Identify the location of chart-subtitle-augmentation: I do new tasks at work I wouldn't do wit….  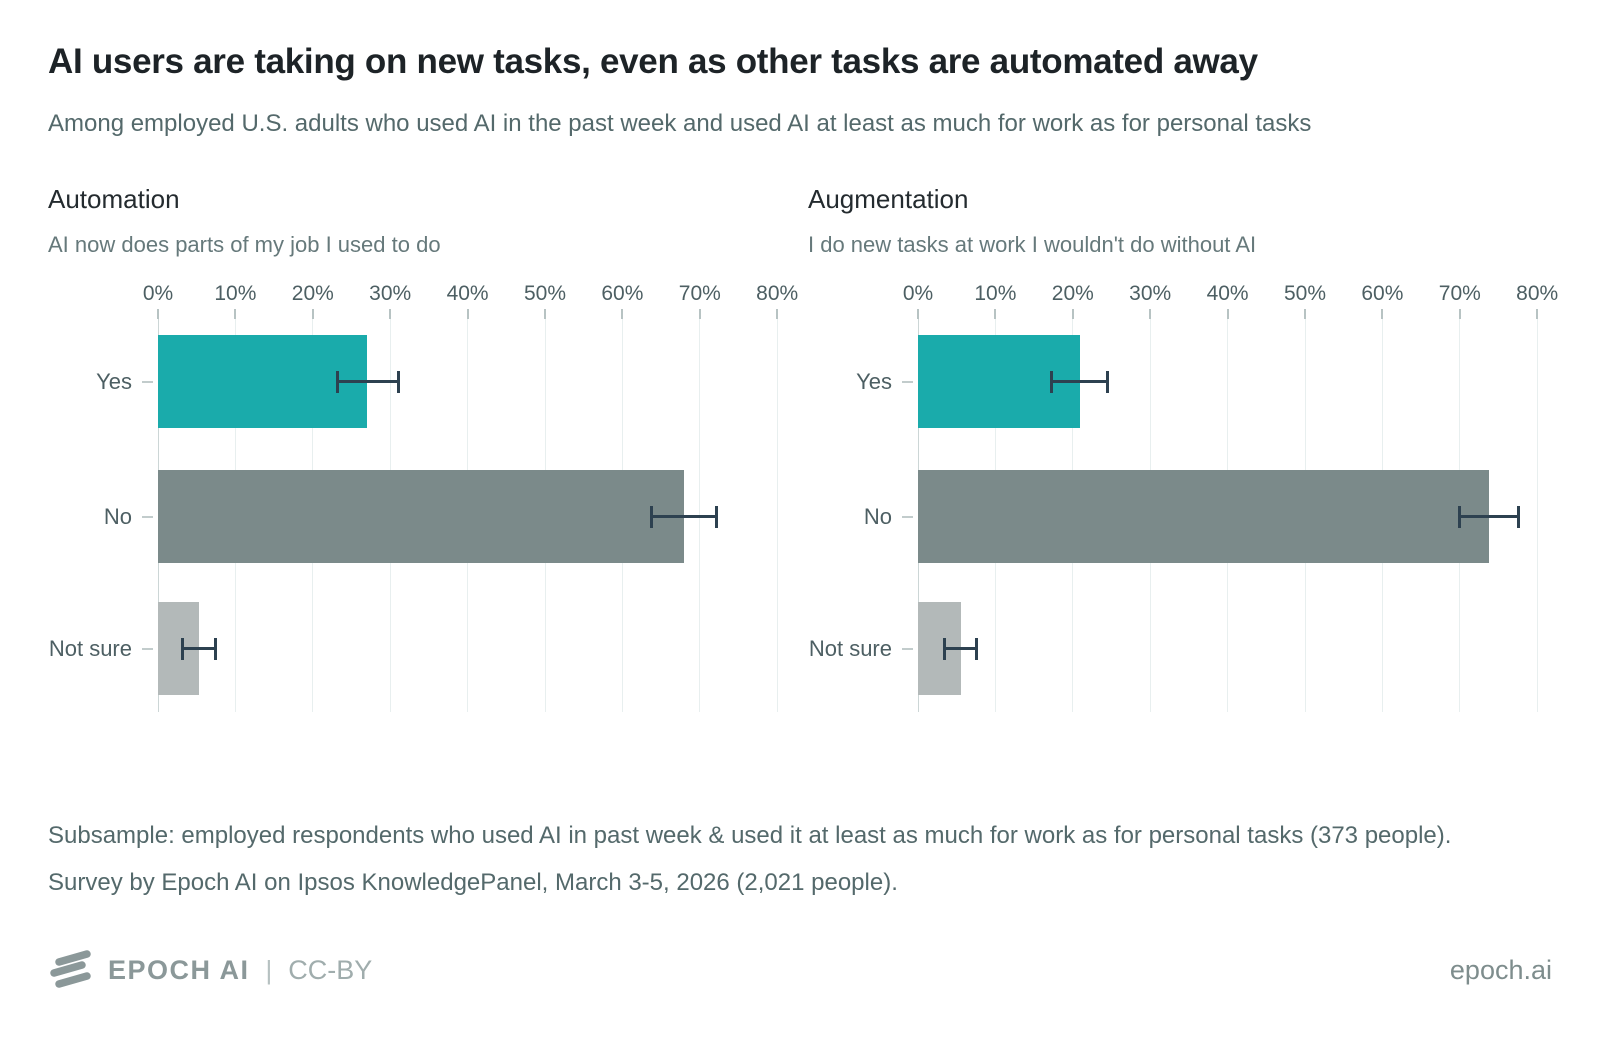
(1032, 244).